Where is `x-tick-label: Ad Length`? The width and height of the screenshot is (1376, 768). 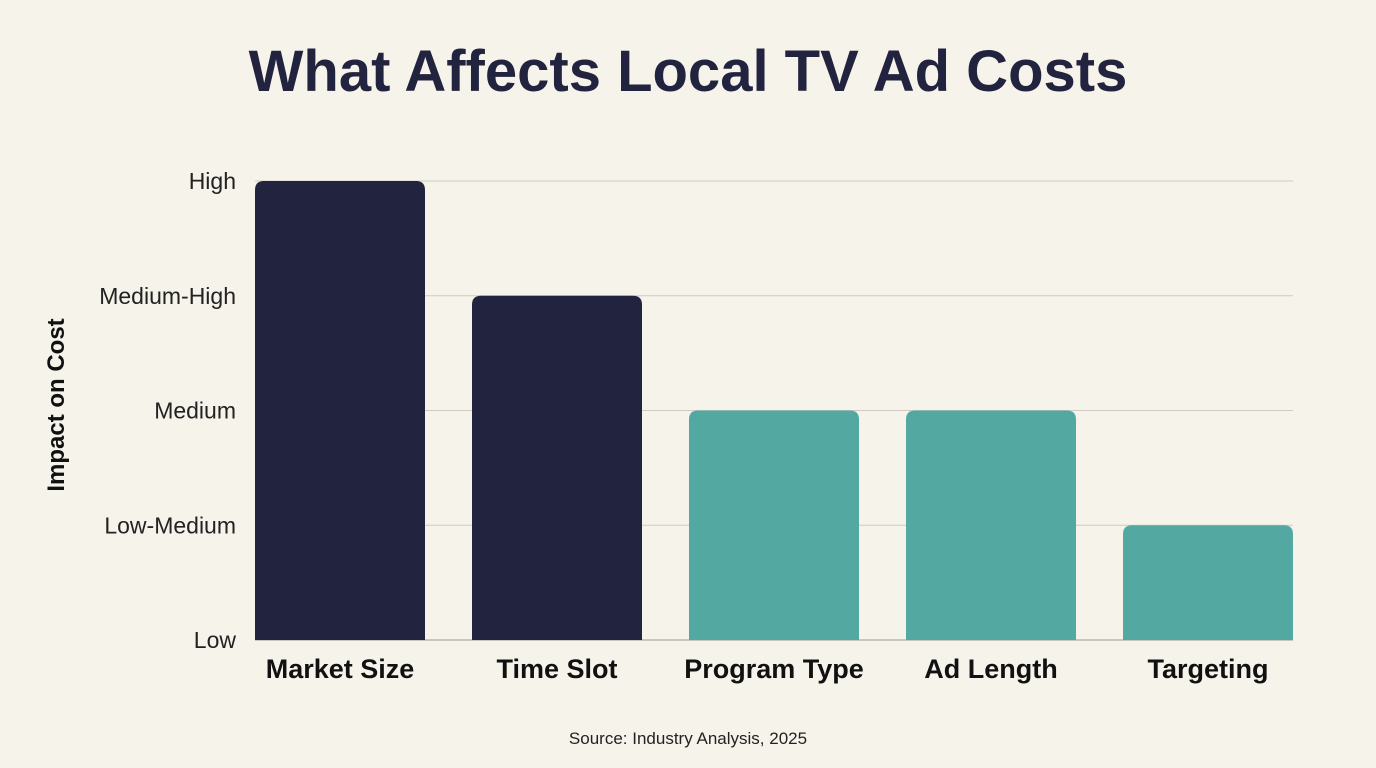
x-tick-label: Ad Length is located at coordinates (990, 669).